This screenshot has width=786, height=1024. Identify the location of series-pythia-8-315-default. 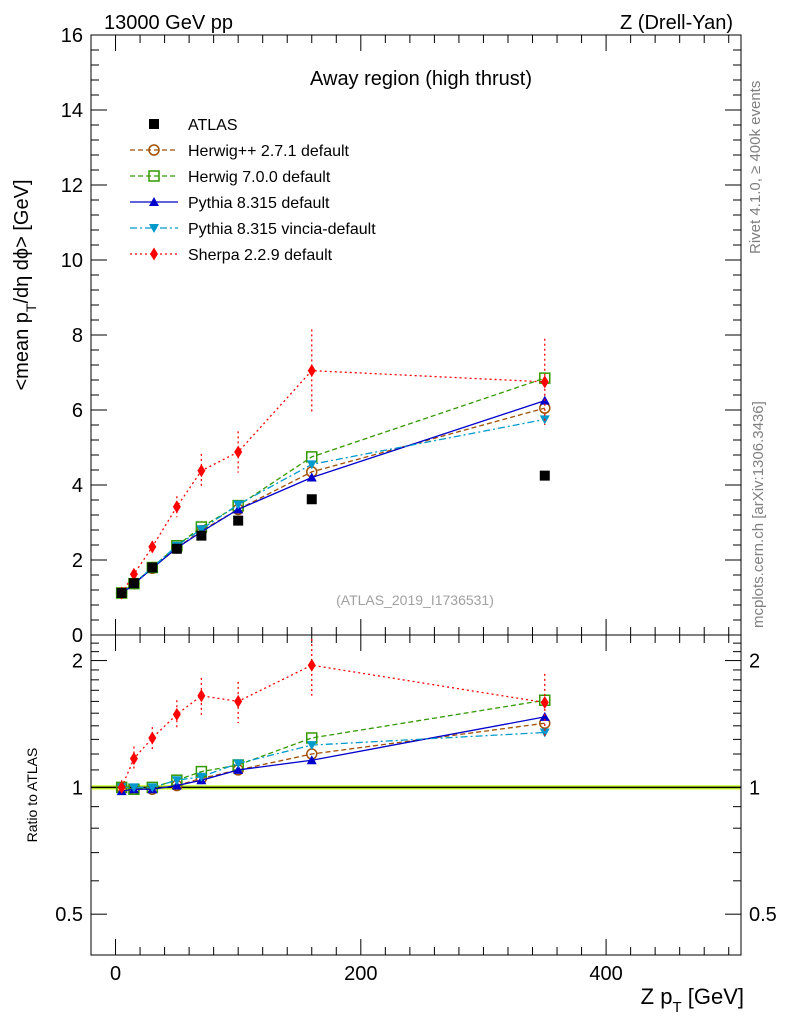
(333, 496).